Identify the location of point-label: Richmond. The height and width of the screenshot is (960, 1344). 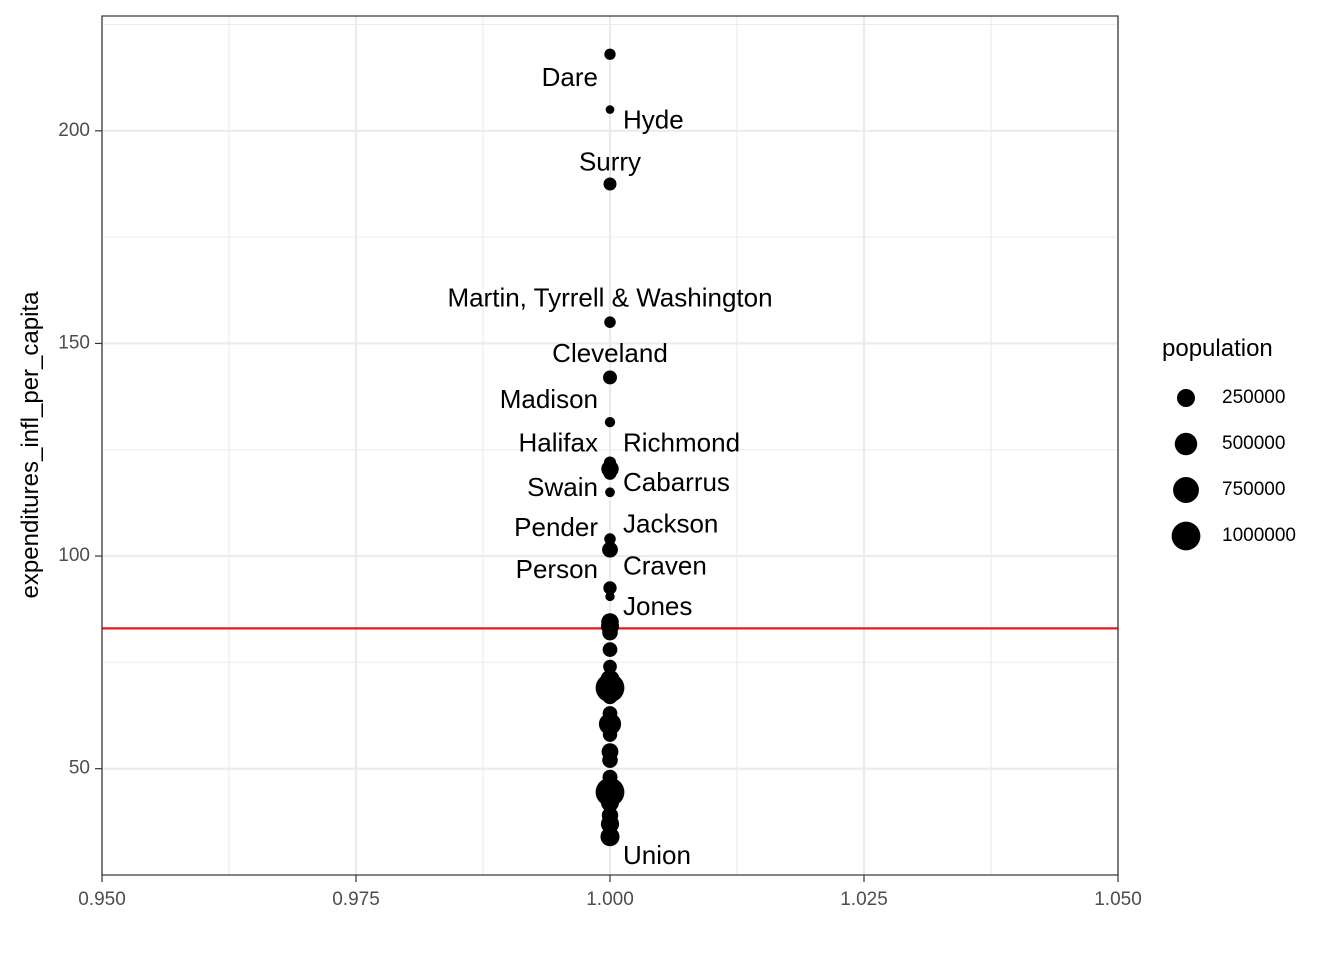
(681, 443).